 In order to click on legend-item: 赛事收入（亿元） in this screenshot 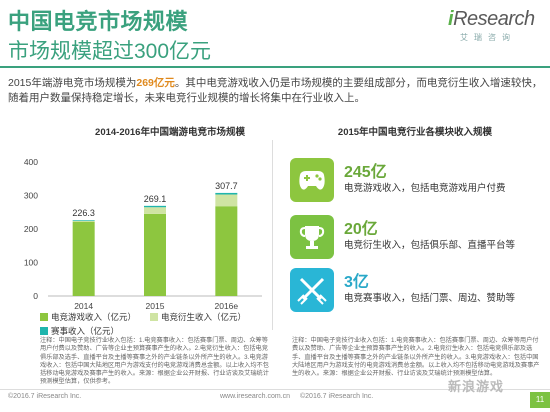, I will do `click(79, 331)`.